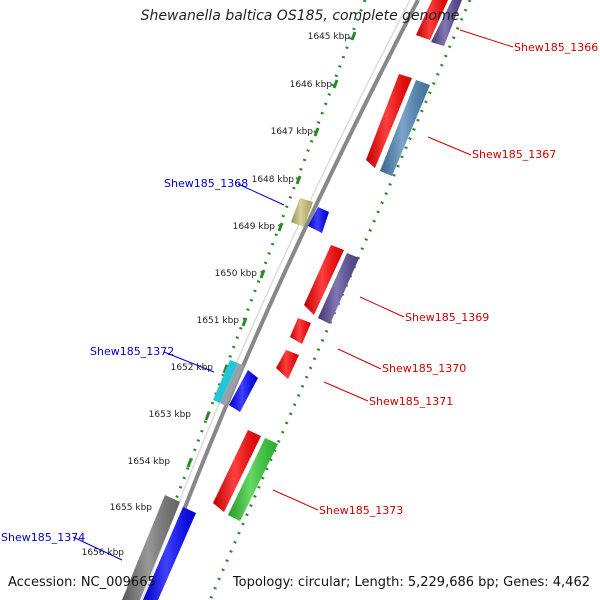 The height and width of the screenshot is (600, 600). Describe the element at coordinates (254, 227) in the screenshot. I see `tick-label-1649: 1649 kbp` at that location.